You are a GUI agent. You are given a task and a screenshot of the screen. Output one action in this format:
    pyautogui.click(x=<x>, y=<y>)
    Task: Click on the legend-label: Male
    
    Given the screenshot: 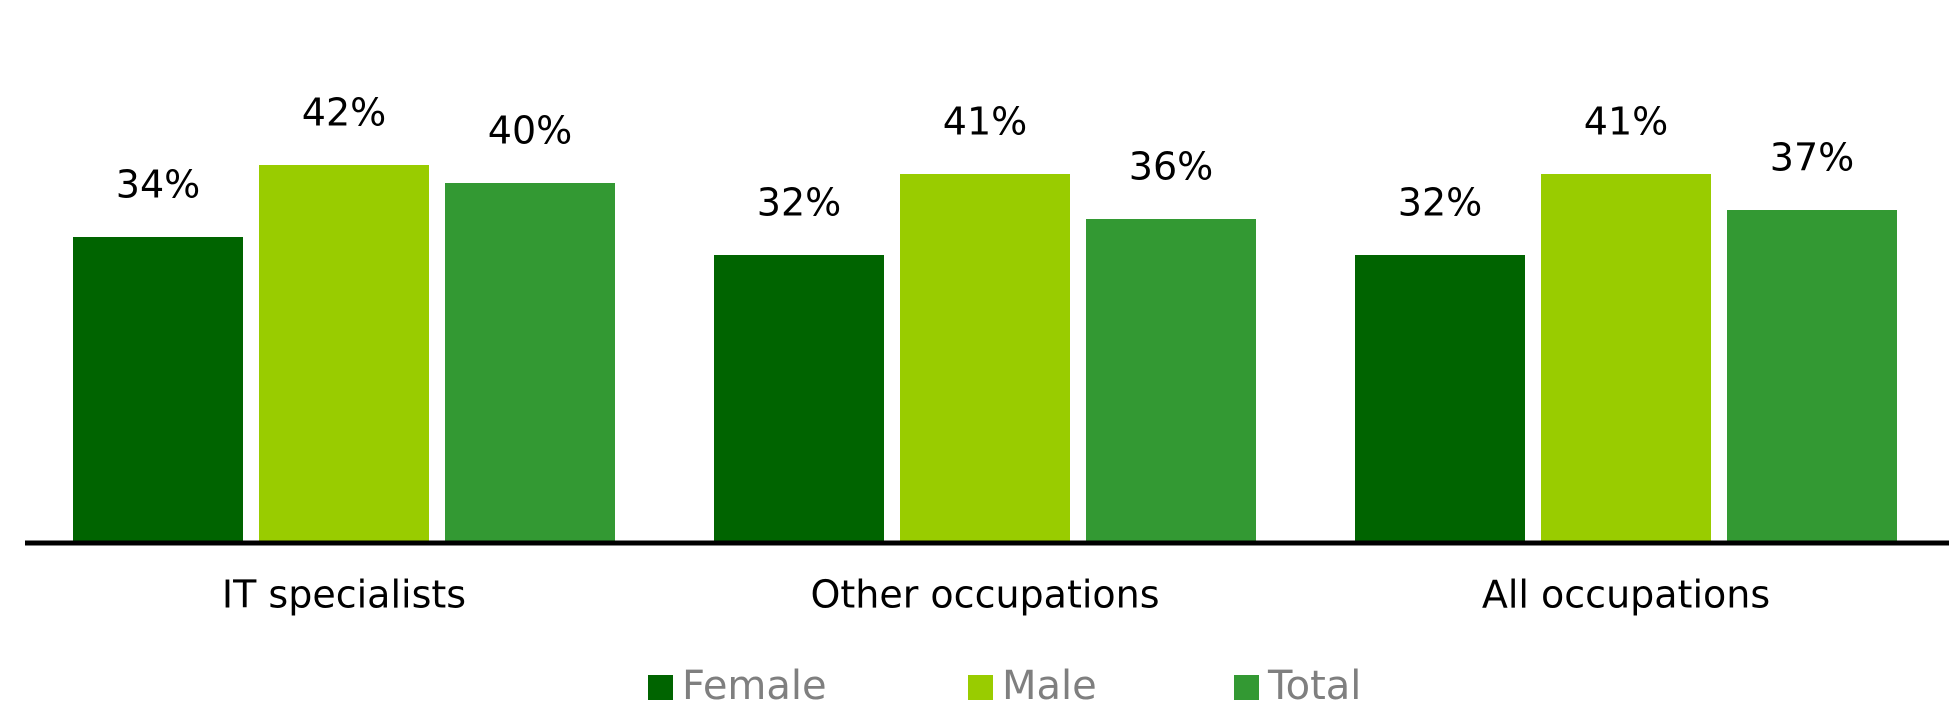 What is the action you would take?
    pyautogui.click(x=1049, y=686)
    